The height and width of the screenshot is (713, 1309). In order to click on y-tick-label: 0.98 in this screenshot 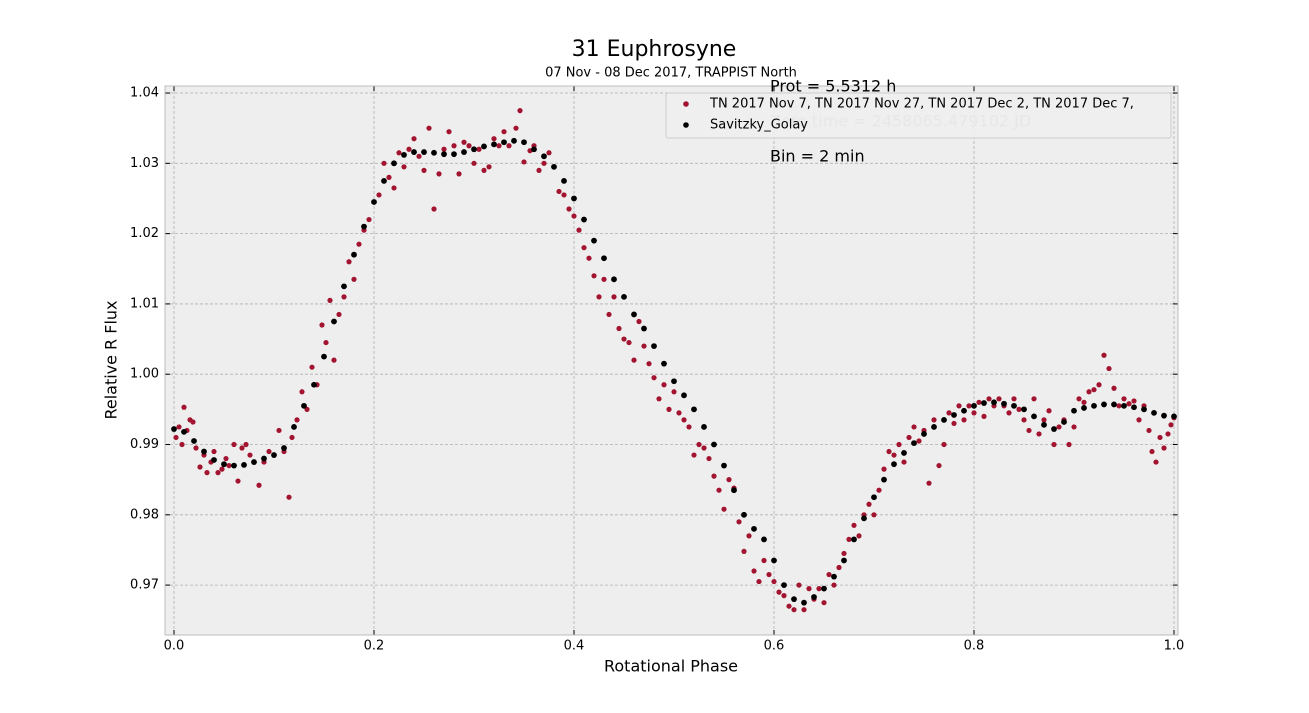, I will do `click(144, 514)`.